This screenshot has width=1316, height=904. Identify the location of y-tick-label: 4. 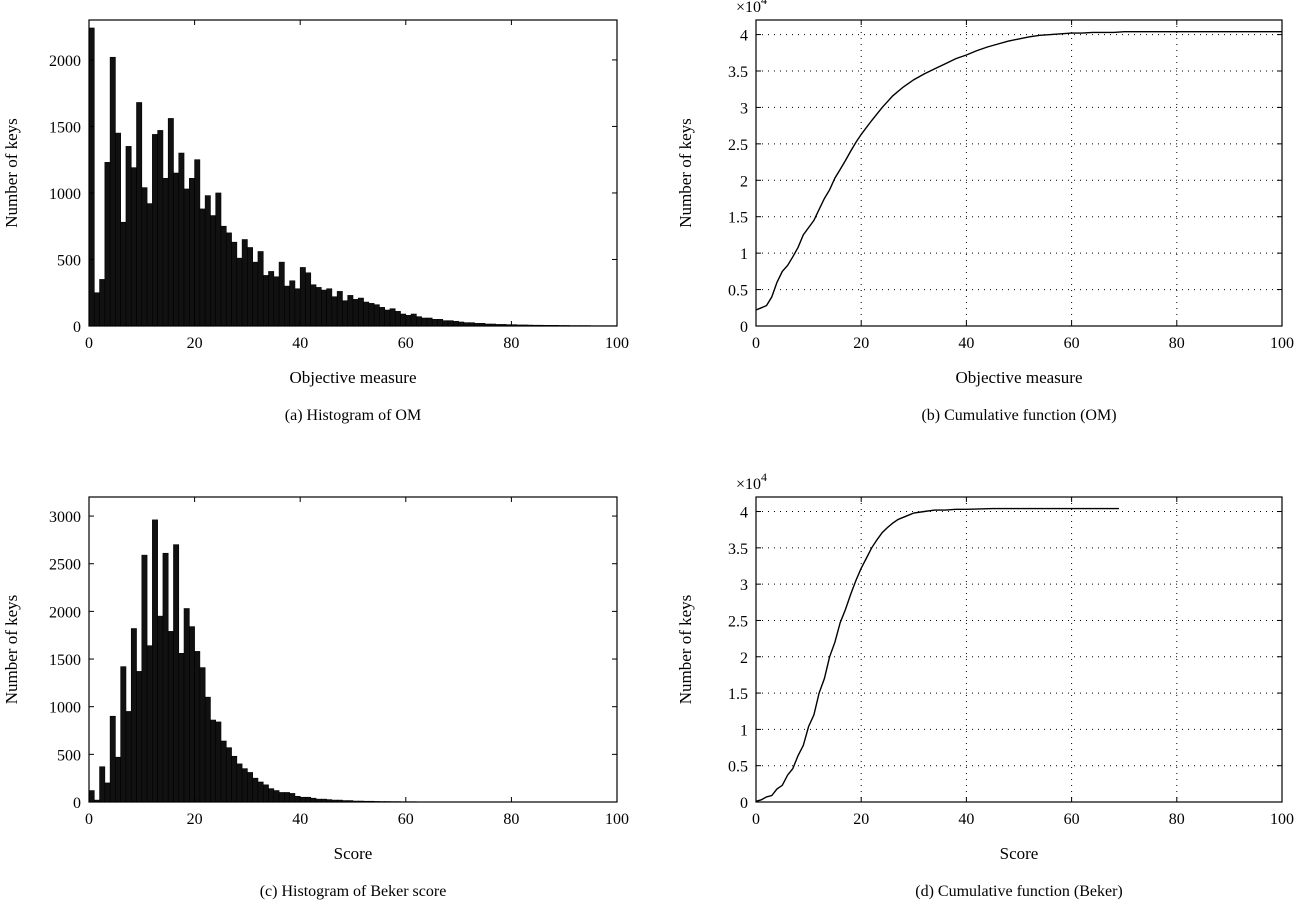
(744, 513).